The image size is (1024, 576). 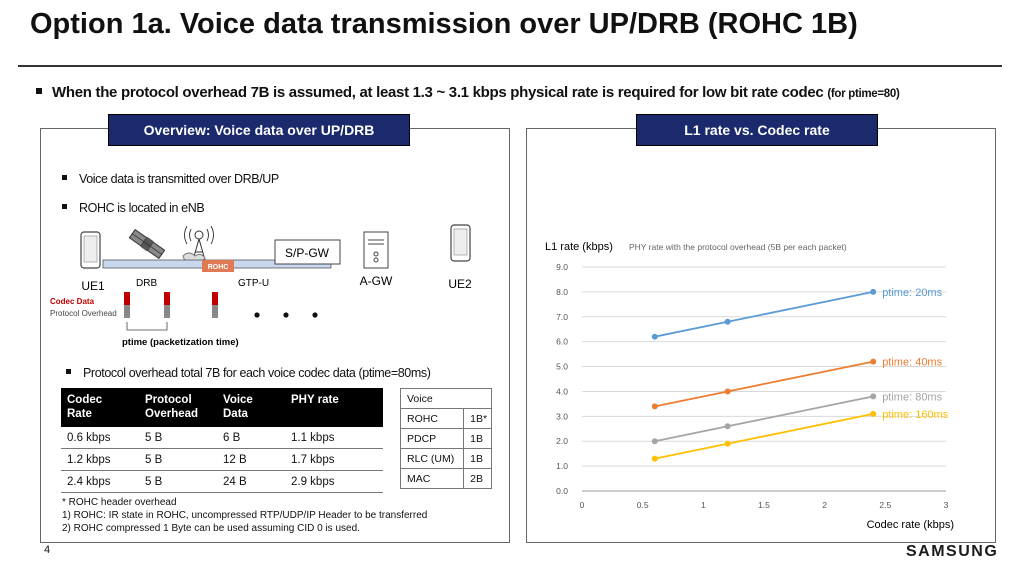 I want to click on y-tick-label: 2.0, so click(x=562, y=441).